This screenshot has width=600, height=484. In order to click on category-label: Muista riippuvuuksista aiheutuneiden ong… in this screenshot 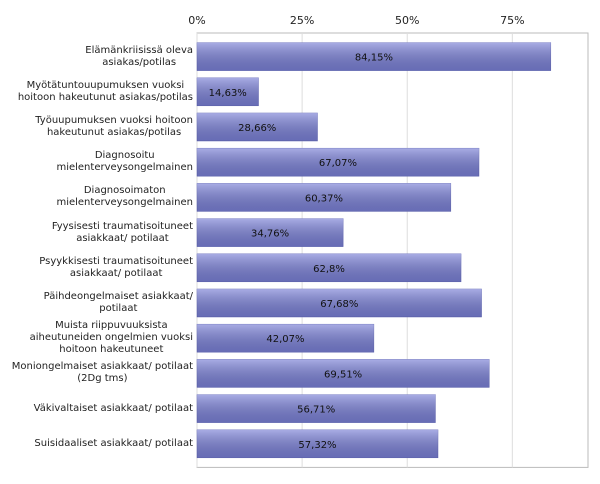, I will do `click(111, 338)`.